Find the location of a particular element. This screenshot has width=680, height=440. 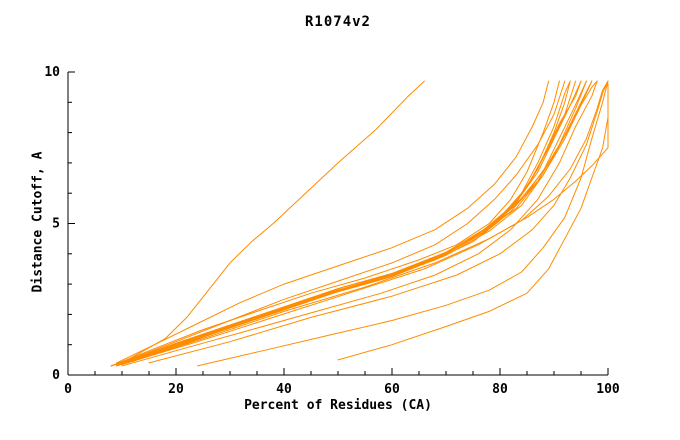

y-tick-label: 0 is located at coordinates (56, 375).